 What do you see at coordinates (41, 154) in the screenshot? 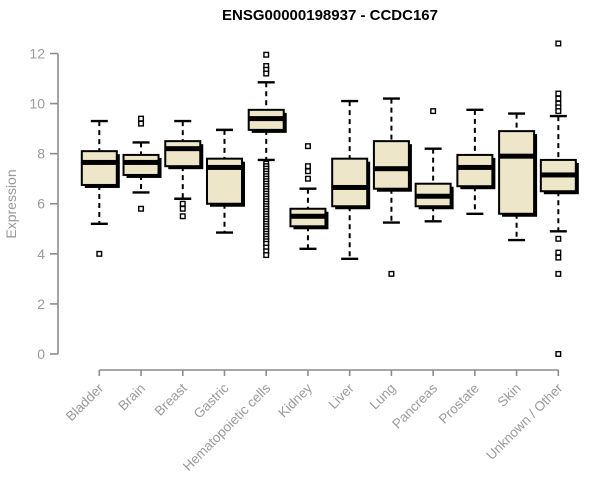
I see `y-tick-label: 8` at bounding box center [41, 154].